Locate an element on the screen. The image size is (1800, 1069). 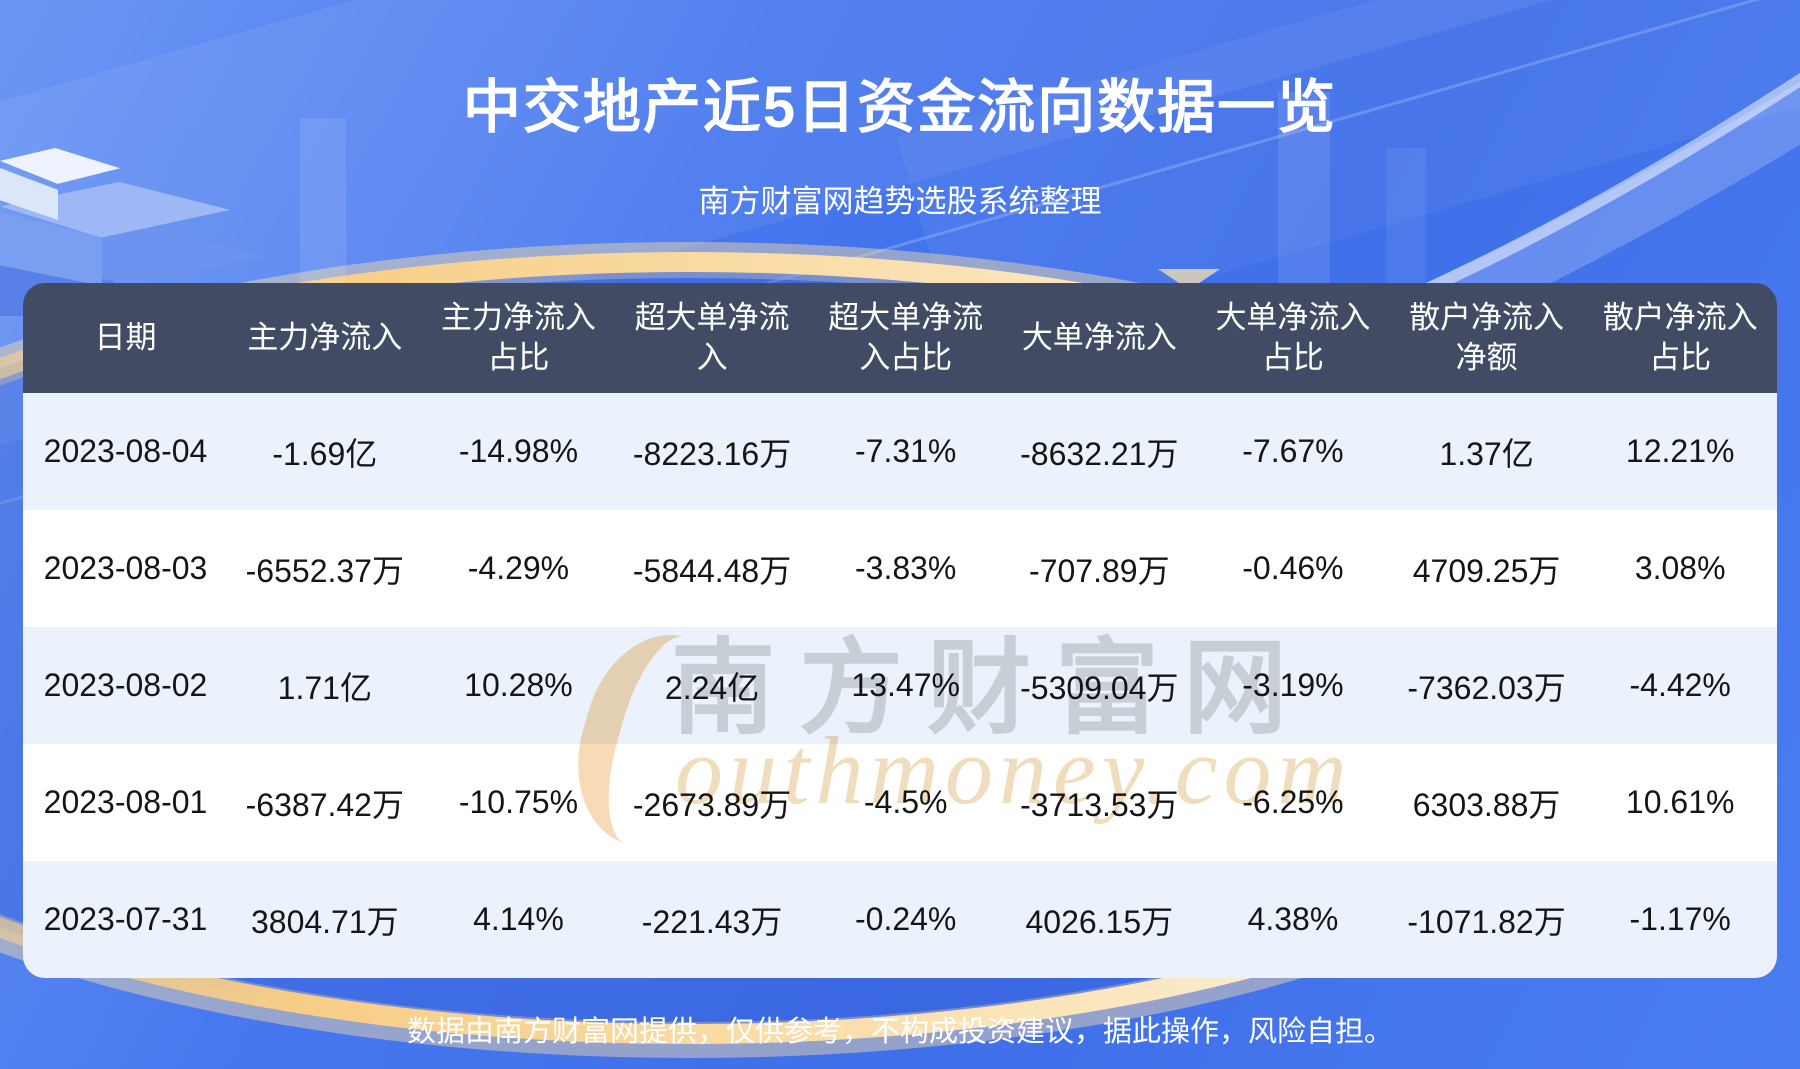
column-header: 大单净流入 is located at coordinates (1099, 337).